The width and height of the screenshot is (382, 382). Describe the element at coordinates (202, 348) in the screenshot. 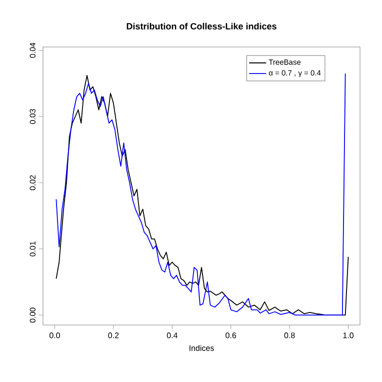

I see `x-axis-title: Indices` at that location.